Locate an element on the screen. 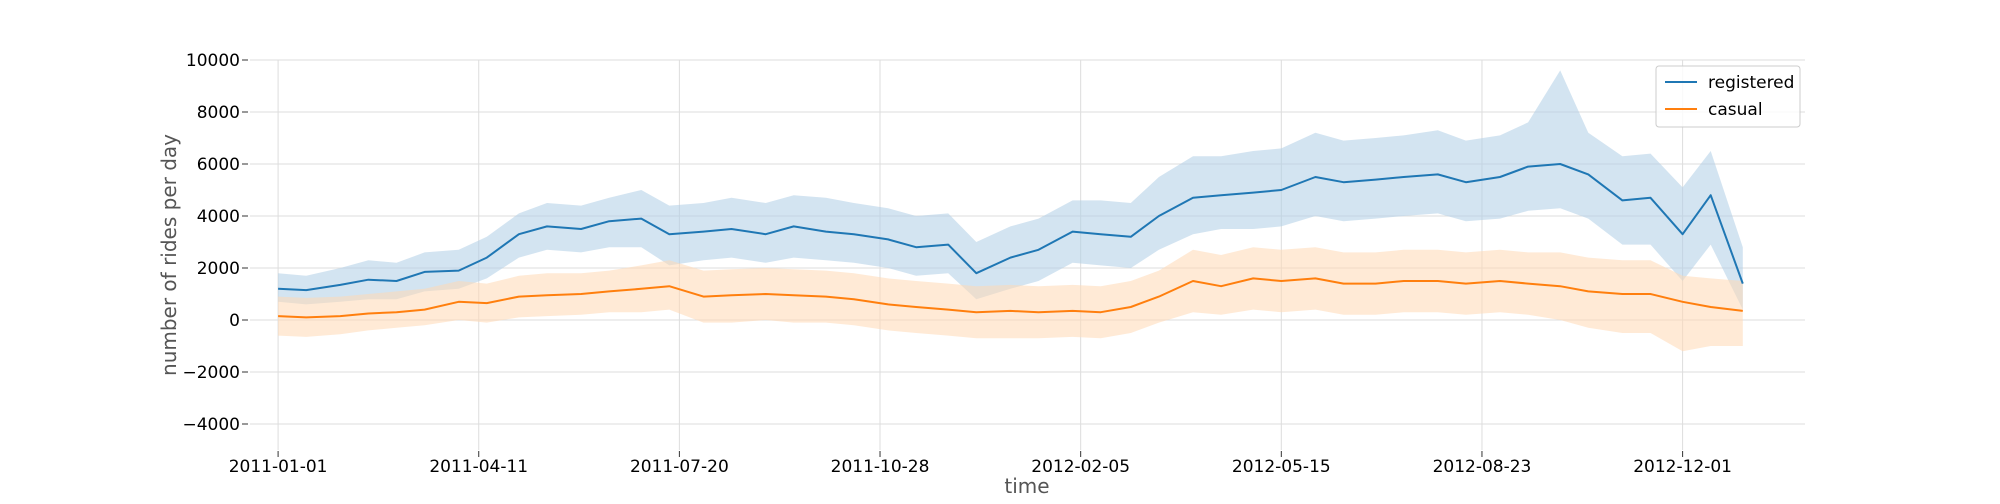 Image resolution: width=2000 pixels, height=504 pixels. y-tick-label: 2000 is located at coordinates (218, 269).